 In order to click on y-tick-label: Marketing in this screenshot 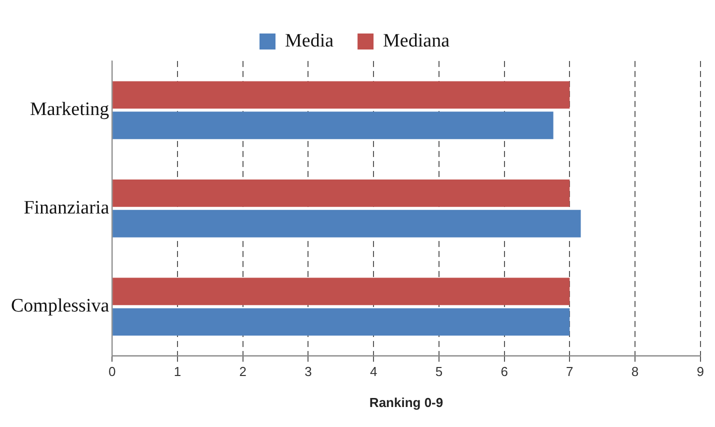, I will do `click(70, 109)`.